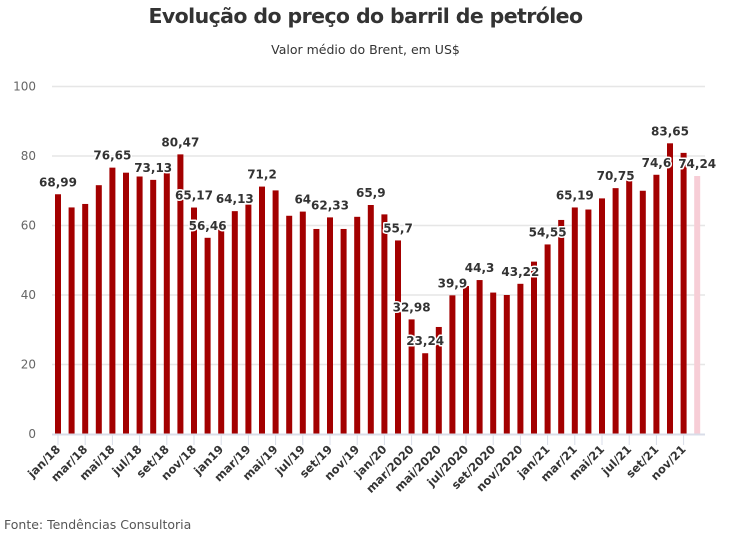 Image resolution: width=731 pixels, height=536 pixels. I want to click on data-label: 83,65, so click(670, 131).